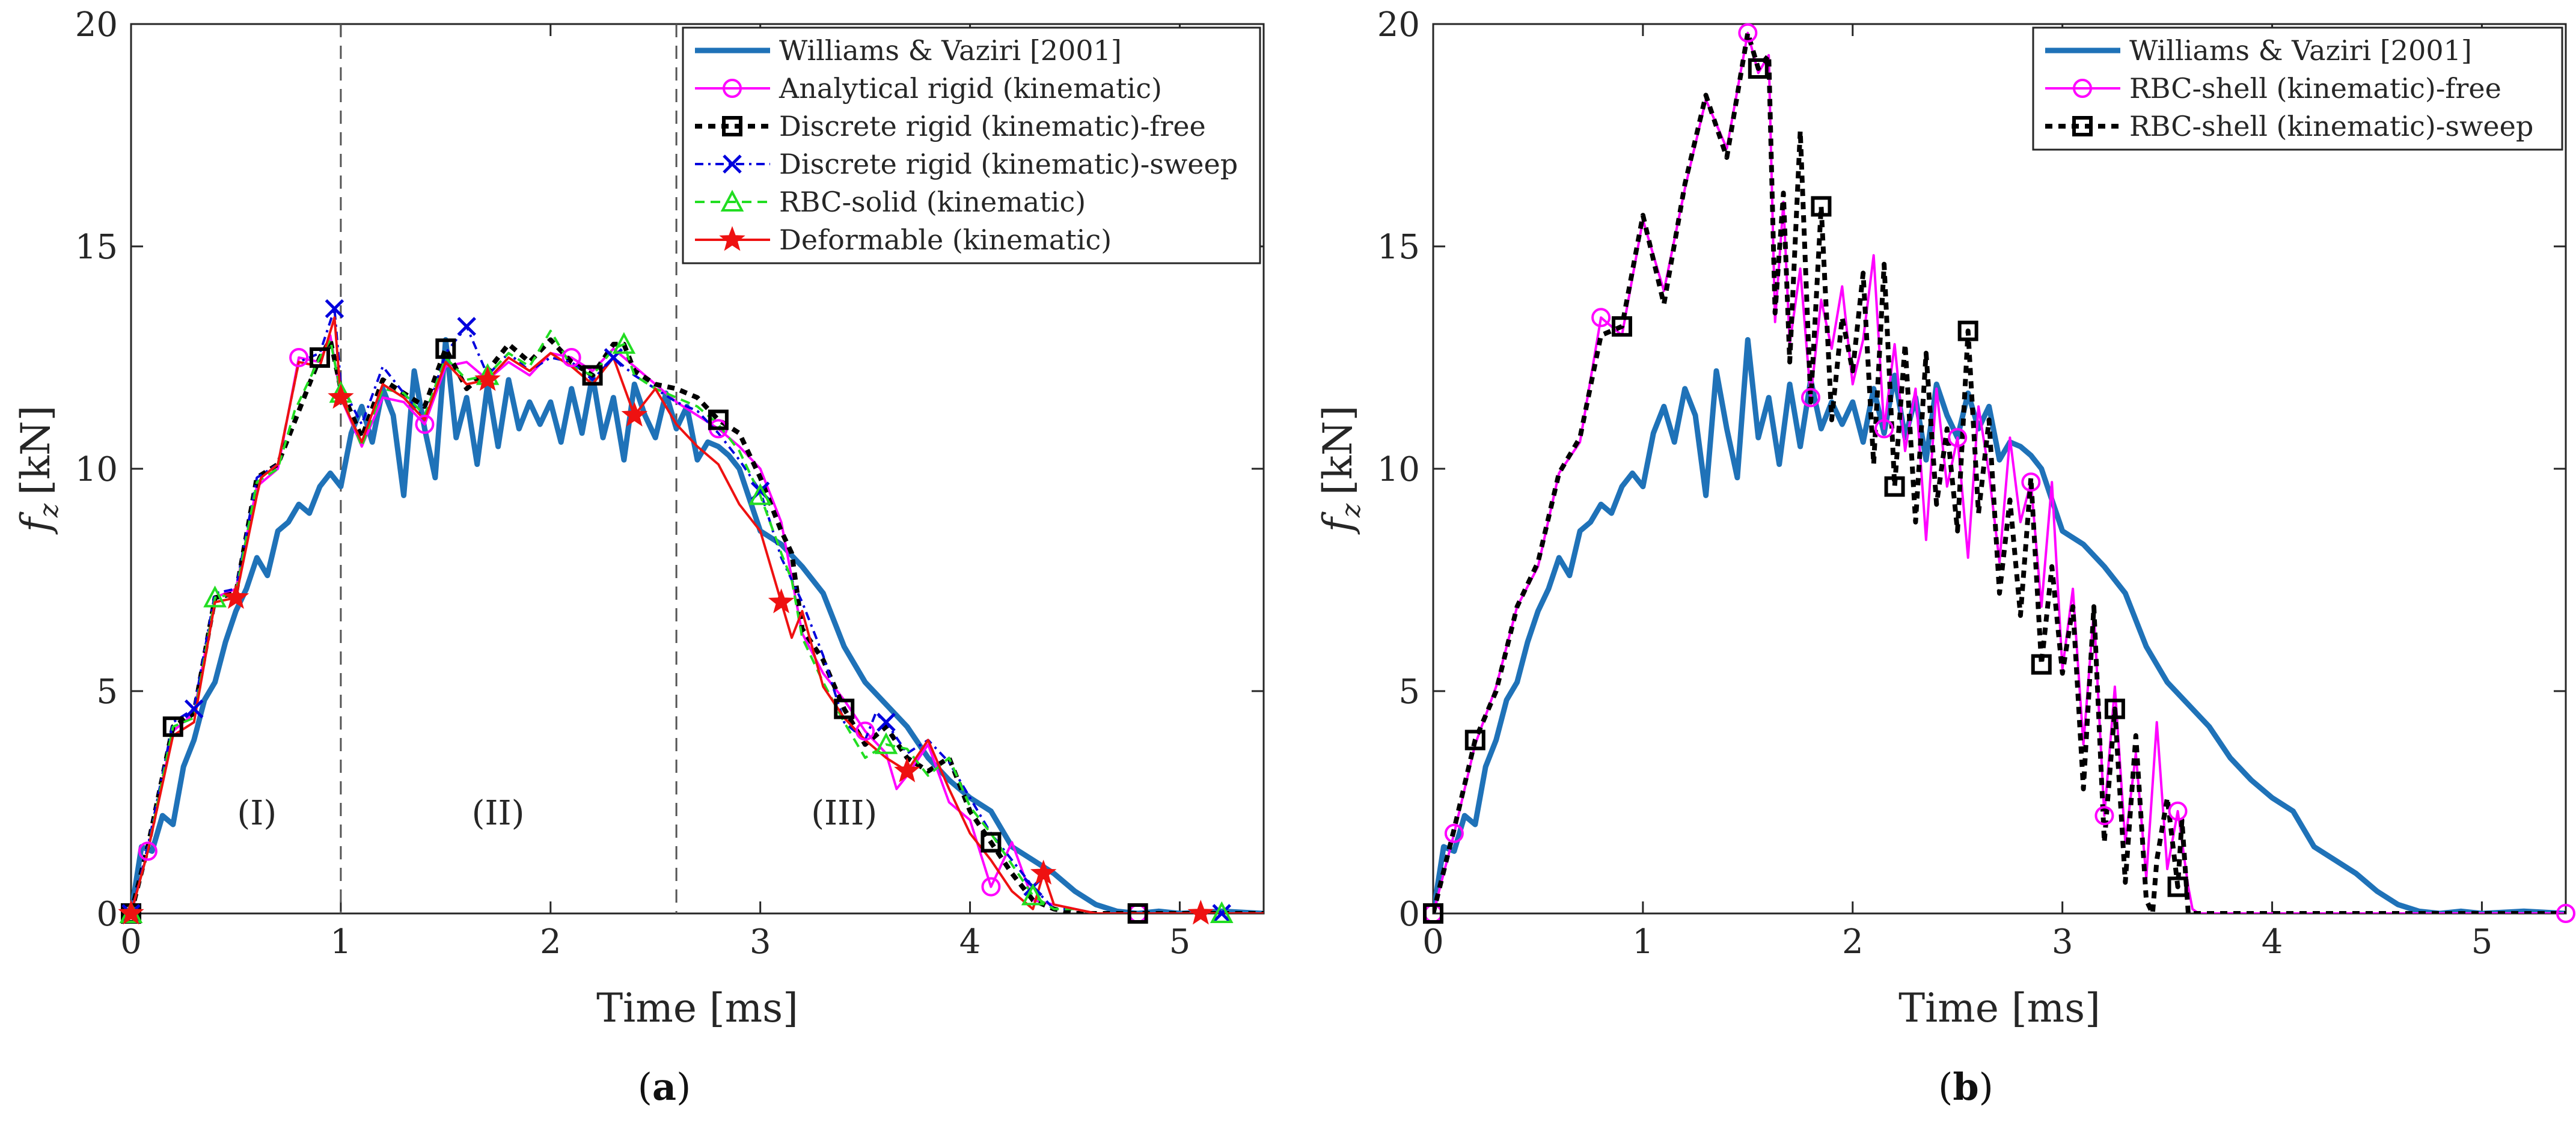 The width and height of the screenshot is (2576, 1125). What do you see at coordinates (1008, 164) in the screenshot?
I see `legend-entry: Discrete rigid (kinematic)-sweep` at bounding box center [1008, 164].